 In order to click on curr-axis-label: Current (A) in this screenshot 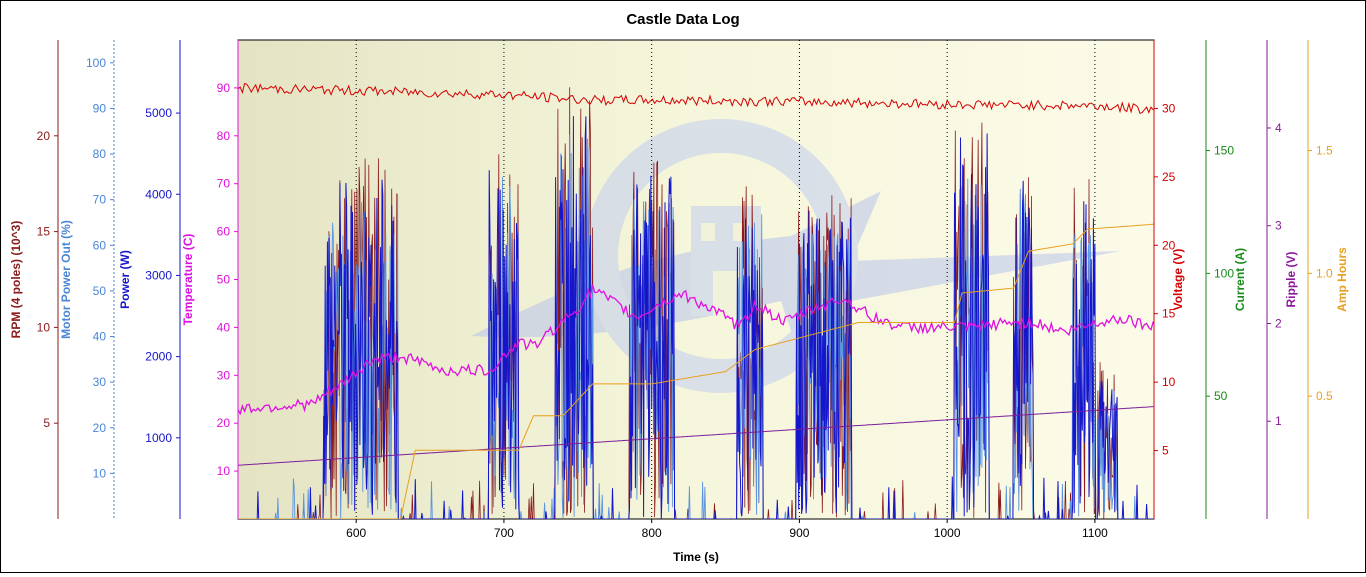, I will do `click(1240, 279)`.